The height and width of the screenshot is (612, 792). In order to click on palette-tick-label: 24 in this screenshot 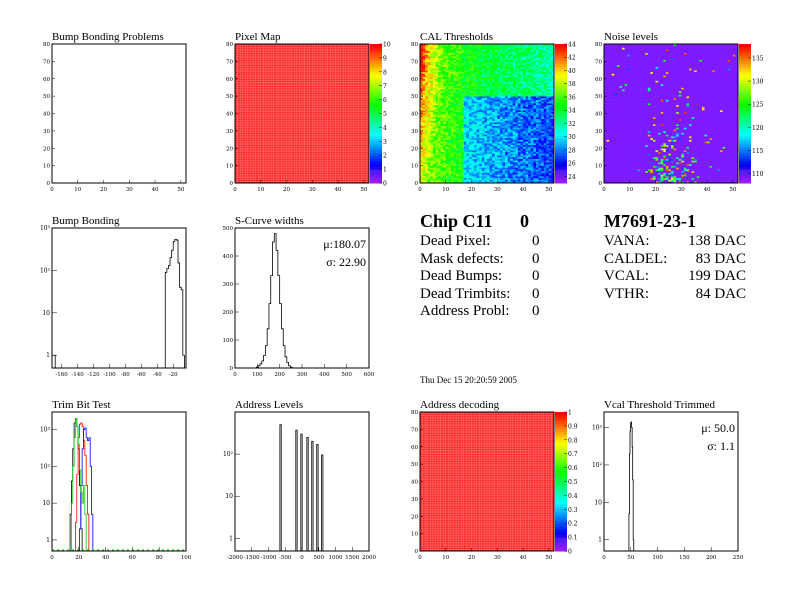, I will do `click(572, 177)`.